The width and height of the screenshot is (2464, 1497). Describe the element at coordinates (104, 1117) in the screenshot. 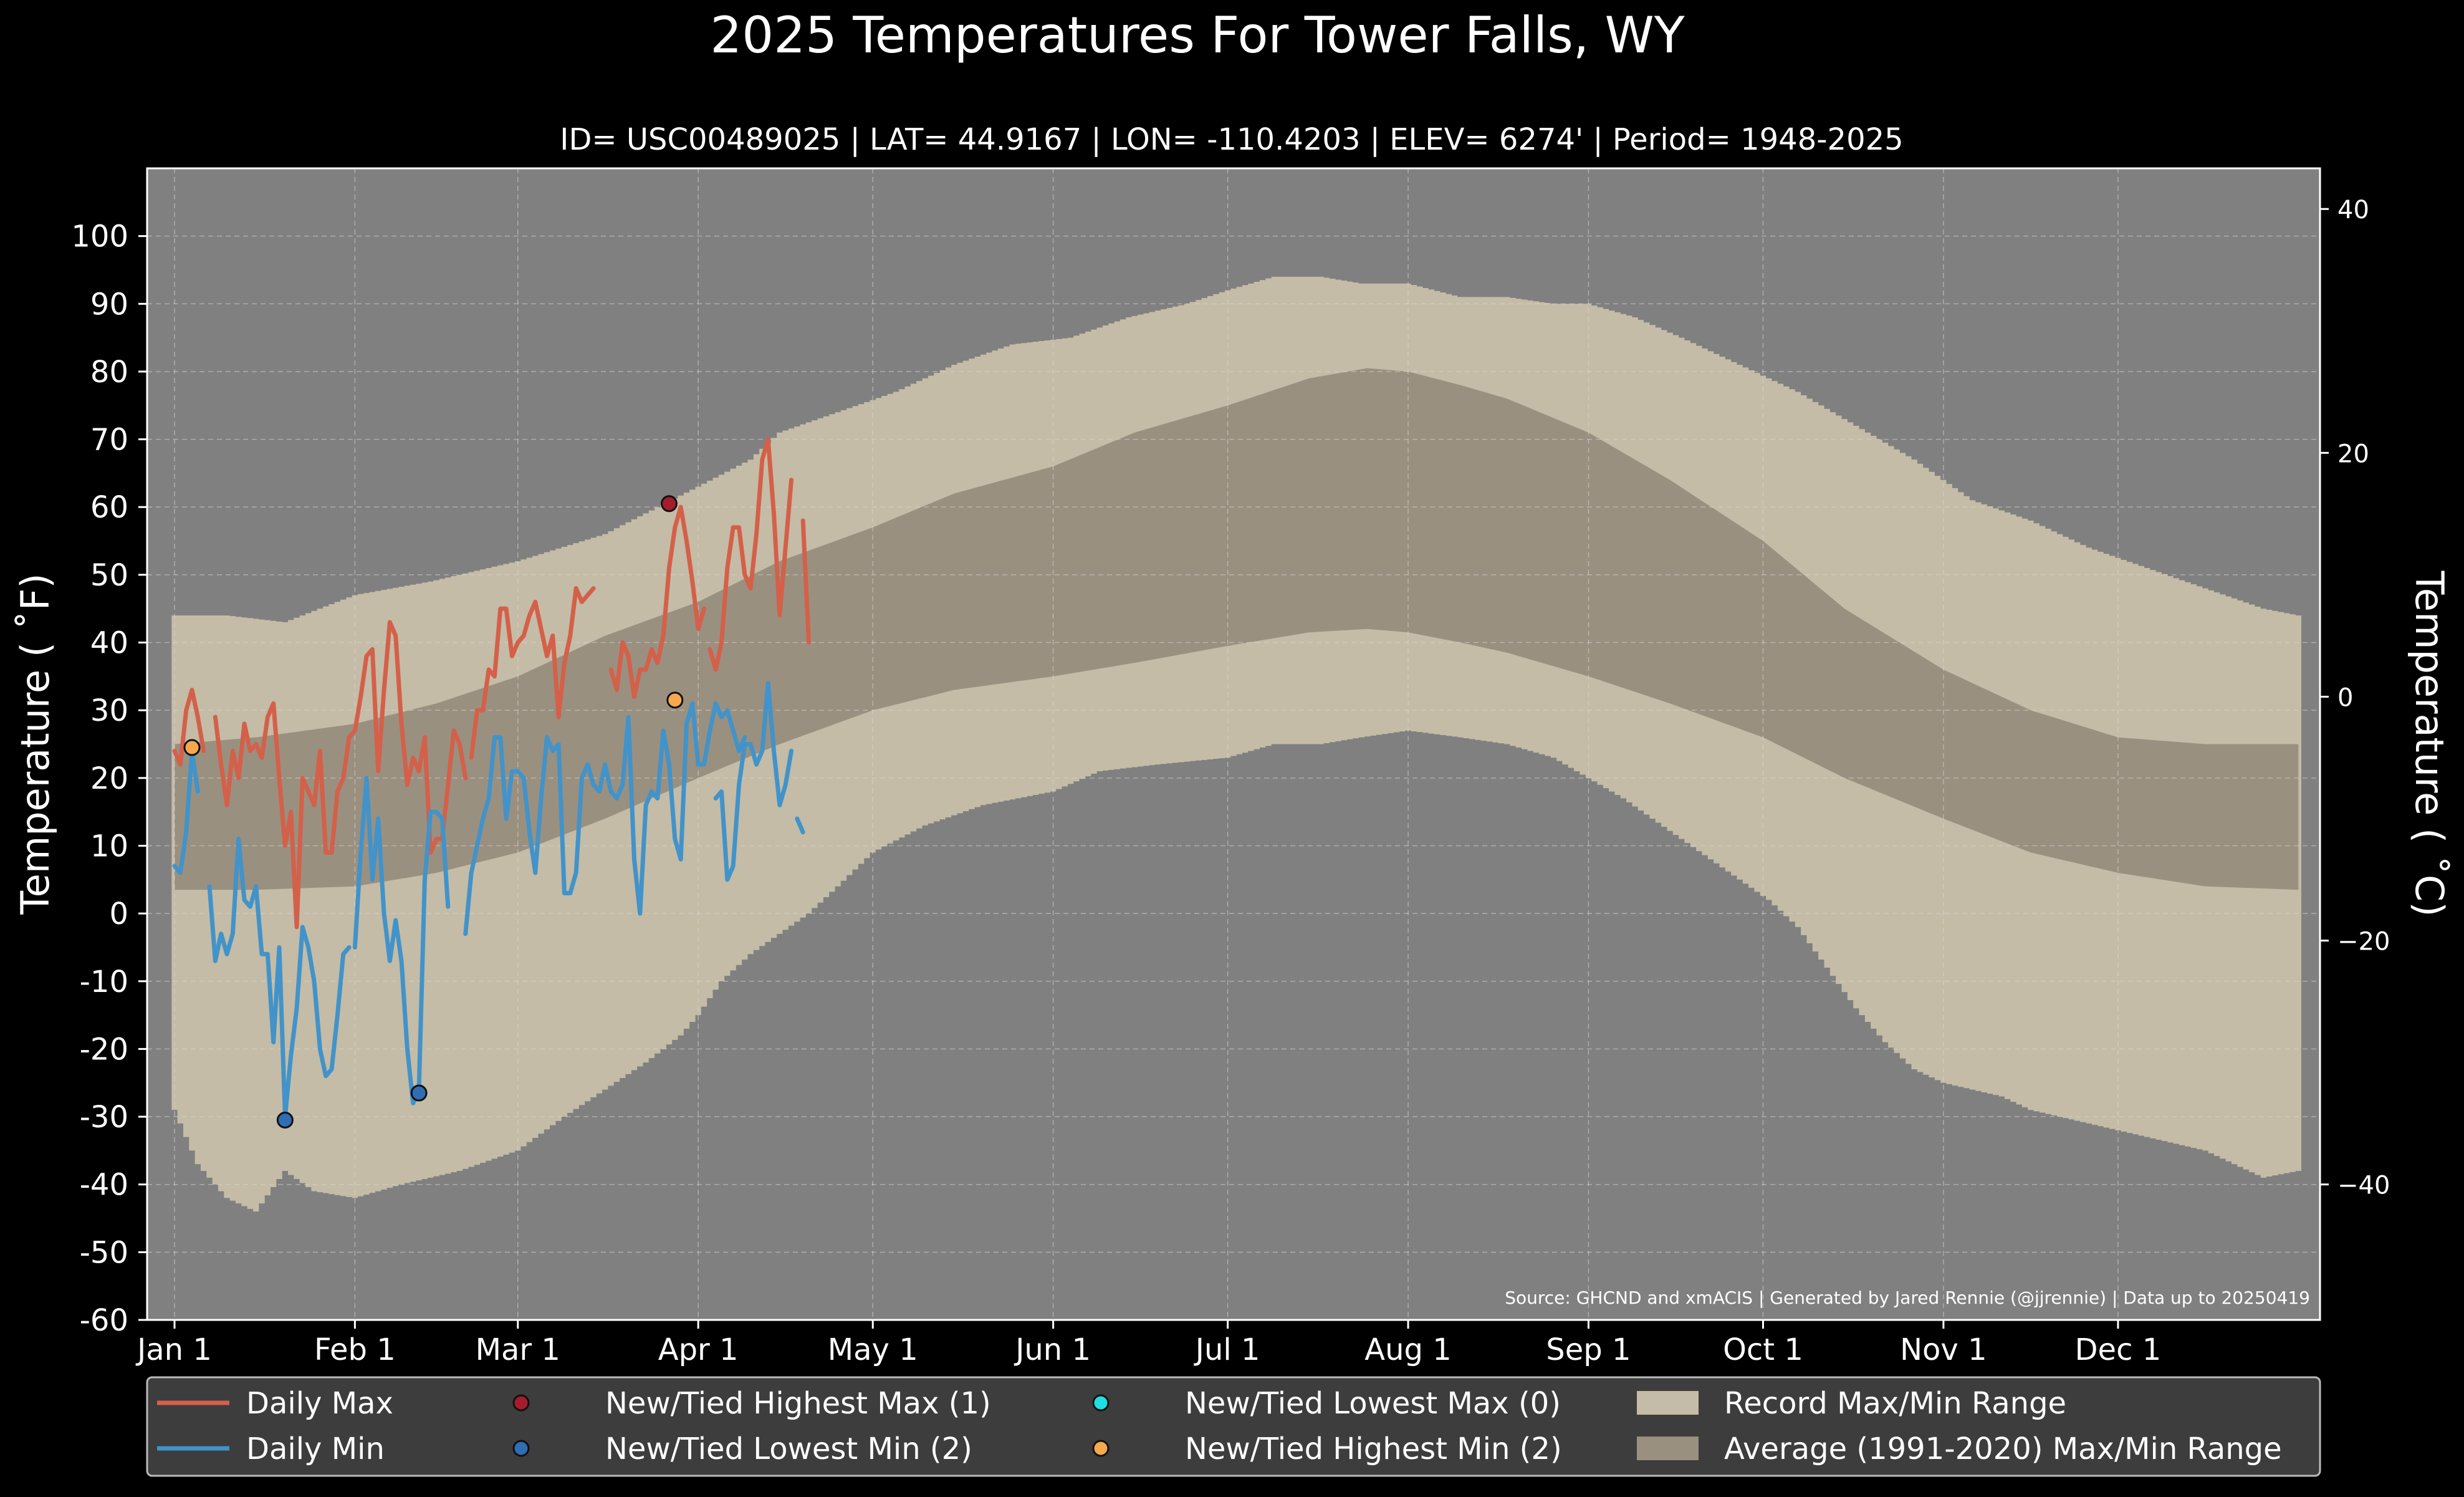

I see `y-tick-label: -30` at that location.